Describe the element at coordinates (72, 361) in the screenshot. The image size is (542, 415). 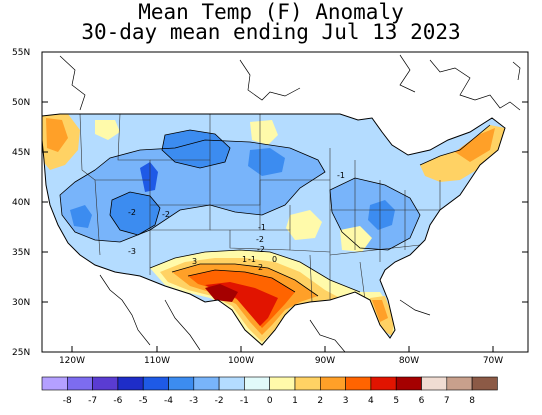
I see `lon-label: 120W` at that location.